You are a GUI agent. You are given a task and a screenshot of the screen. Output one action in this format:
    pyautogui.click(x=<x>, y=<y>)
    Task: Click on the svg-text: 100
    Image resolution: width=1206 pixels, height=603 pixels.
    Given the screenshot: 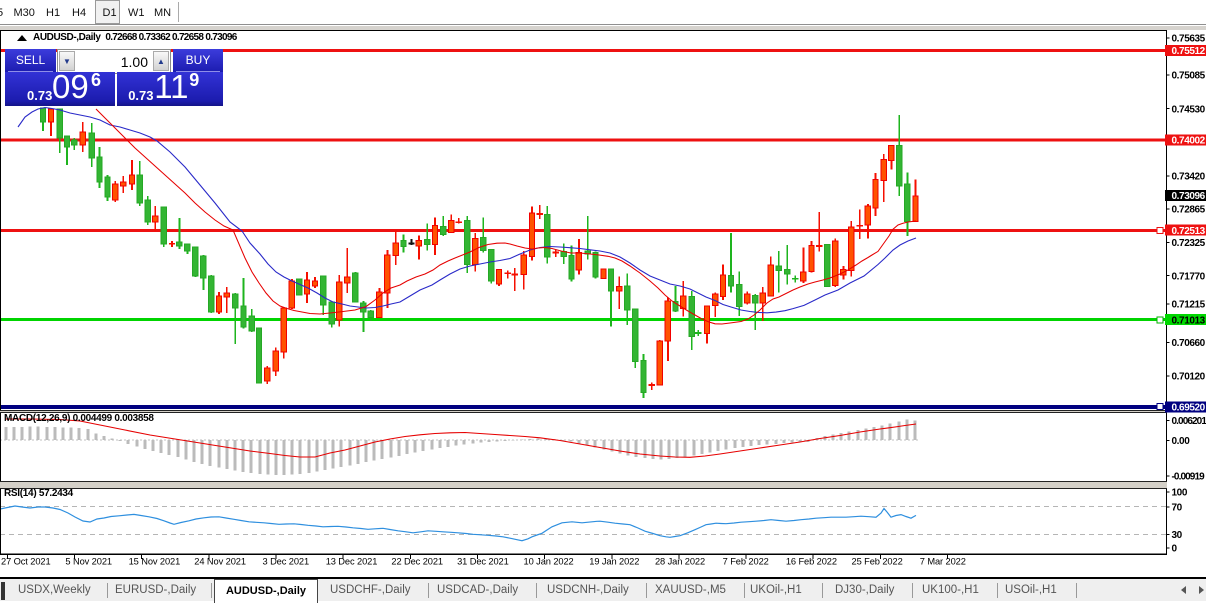 What is the action you would take?
    pyautogui.click(x=1180, y=493)
    